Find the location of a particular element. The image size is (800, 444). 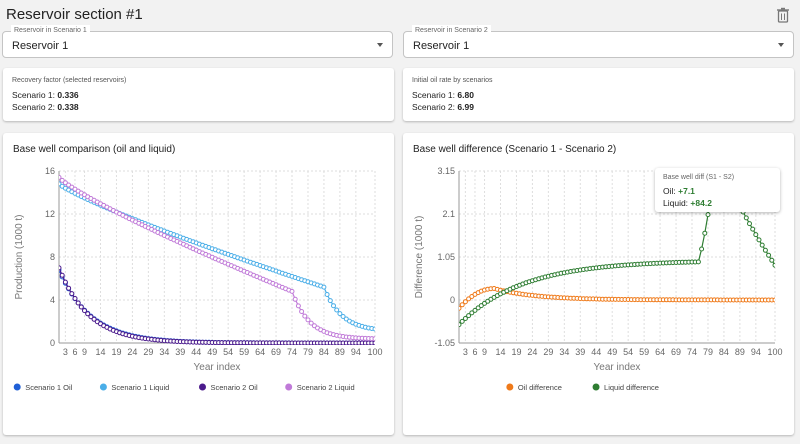

tooltip-oil: Oil: +7.1 is located at coordinates (679, 191).